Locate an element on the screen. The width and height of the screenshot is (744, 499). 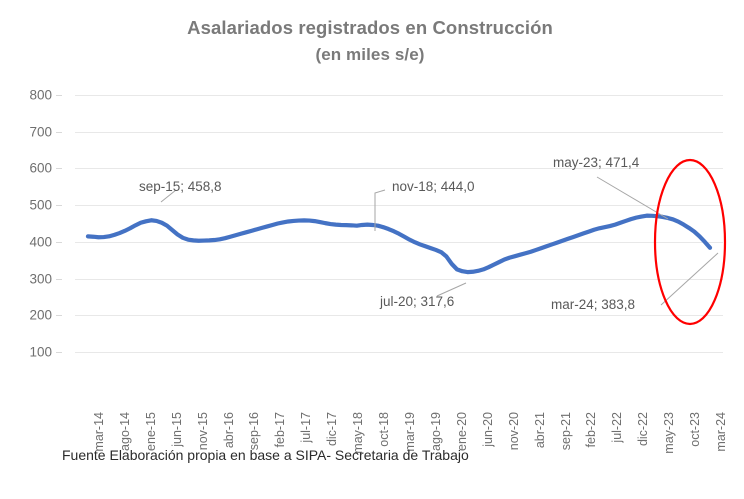
y-axis-tick-label: 800 is located at coordinates (40, 95).